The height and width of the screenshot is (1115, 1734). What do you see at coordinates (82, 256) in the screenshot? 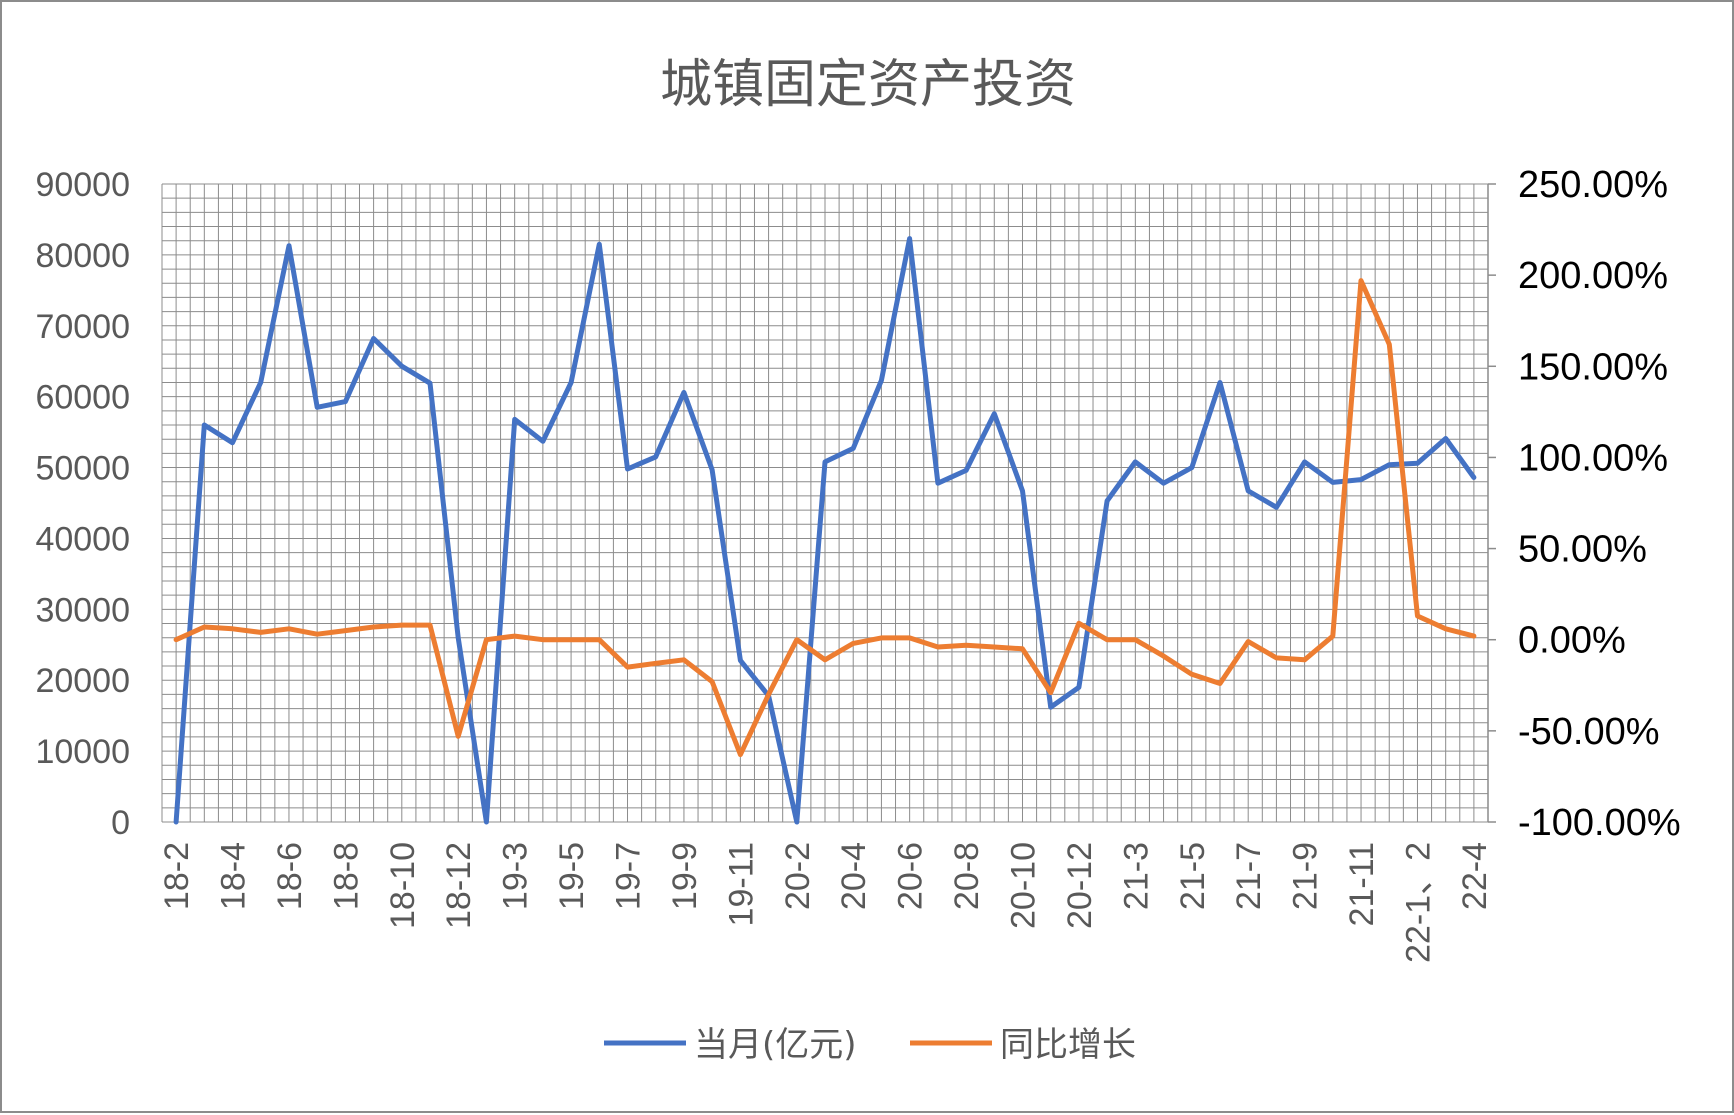
I see `left-axis-tick-label: 80000` at bounding box center [82, 256].